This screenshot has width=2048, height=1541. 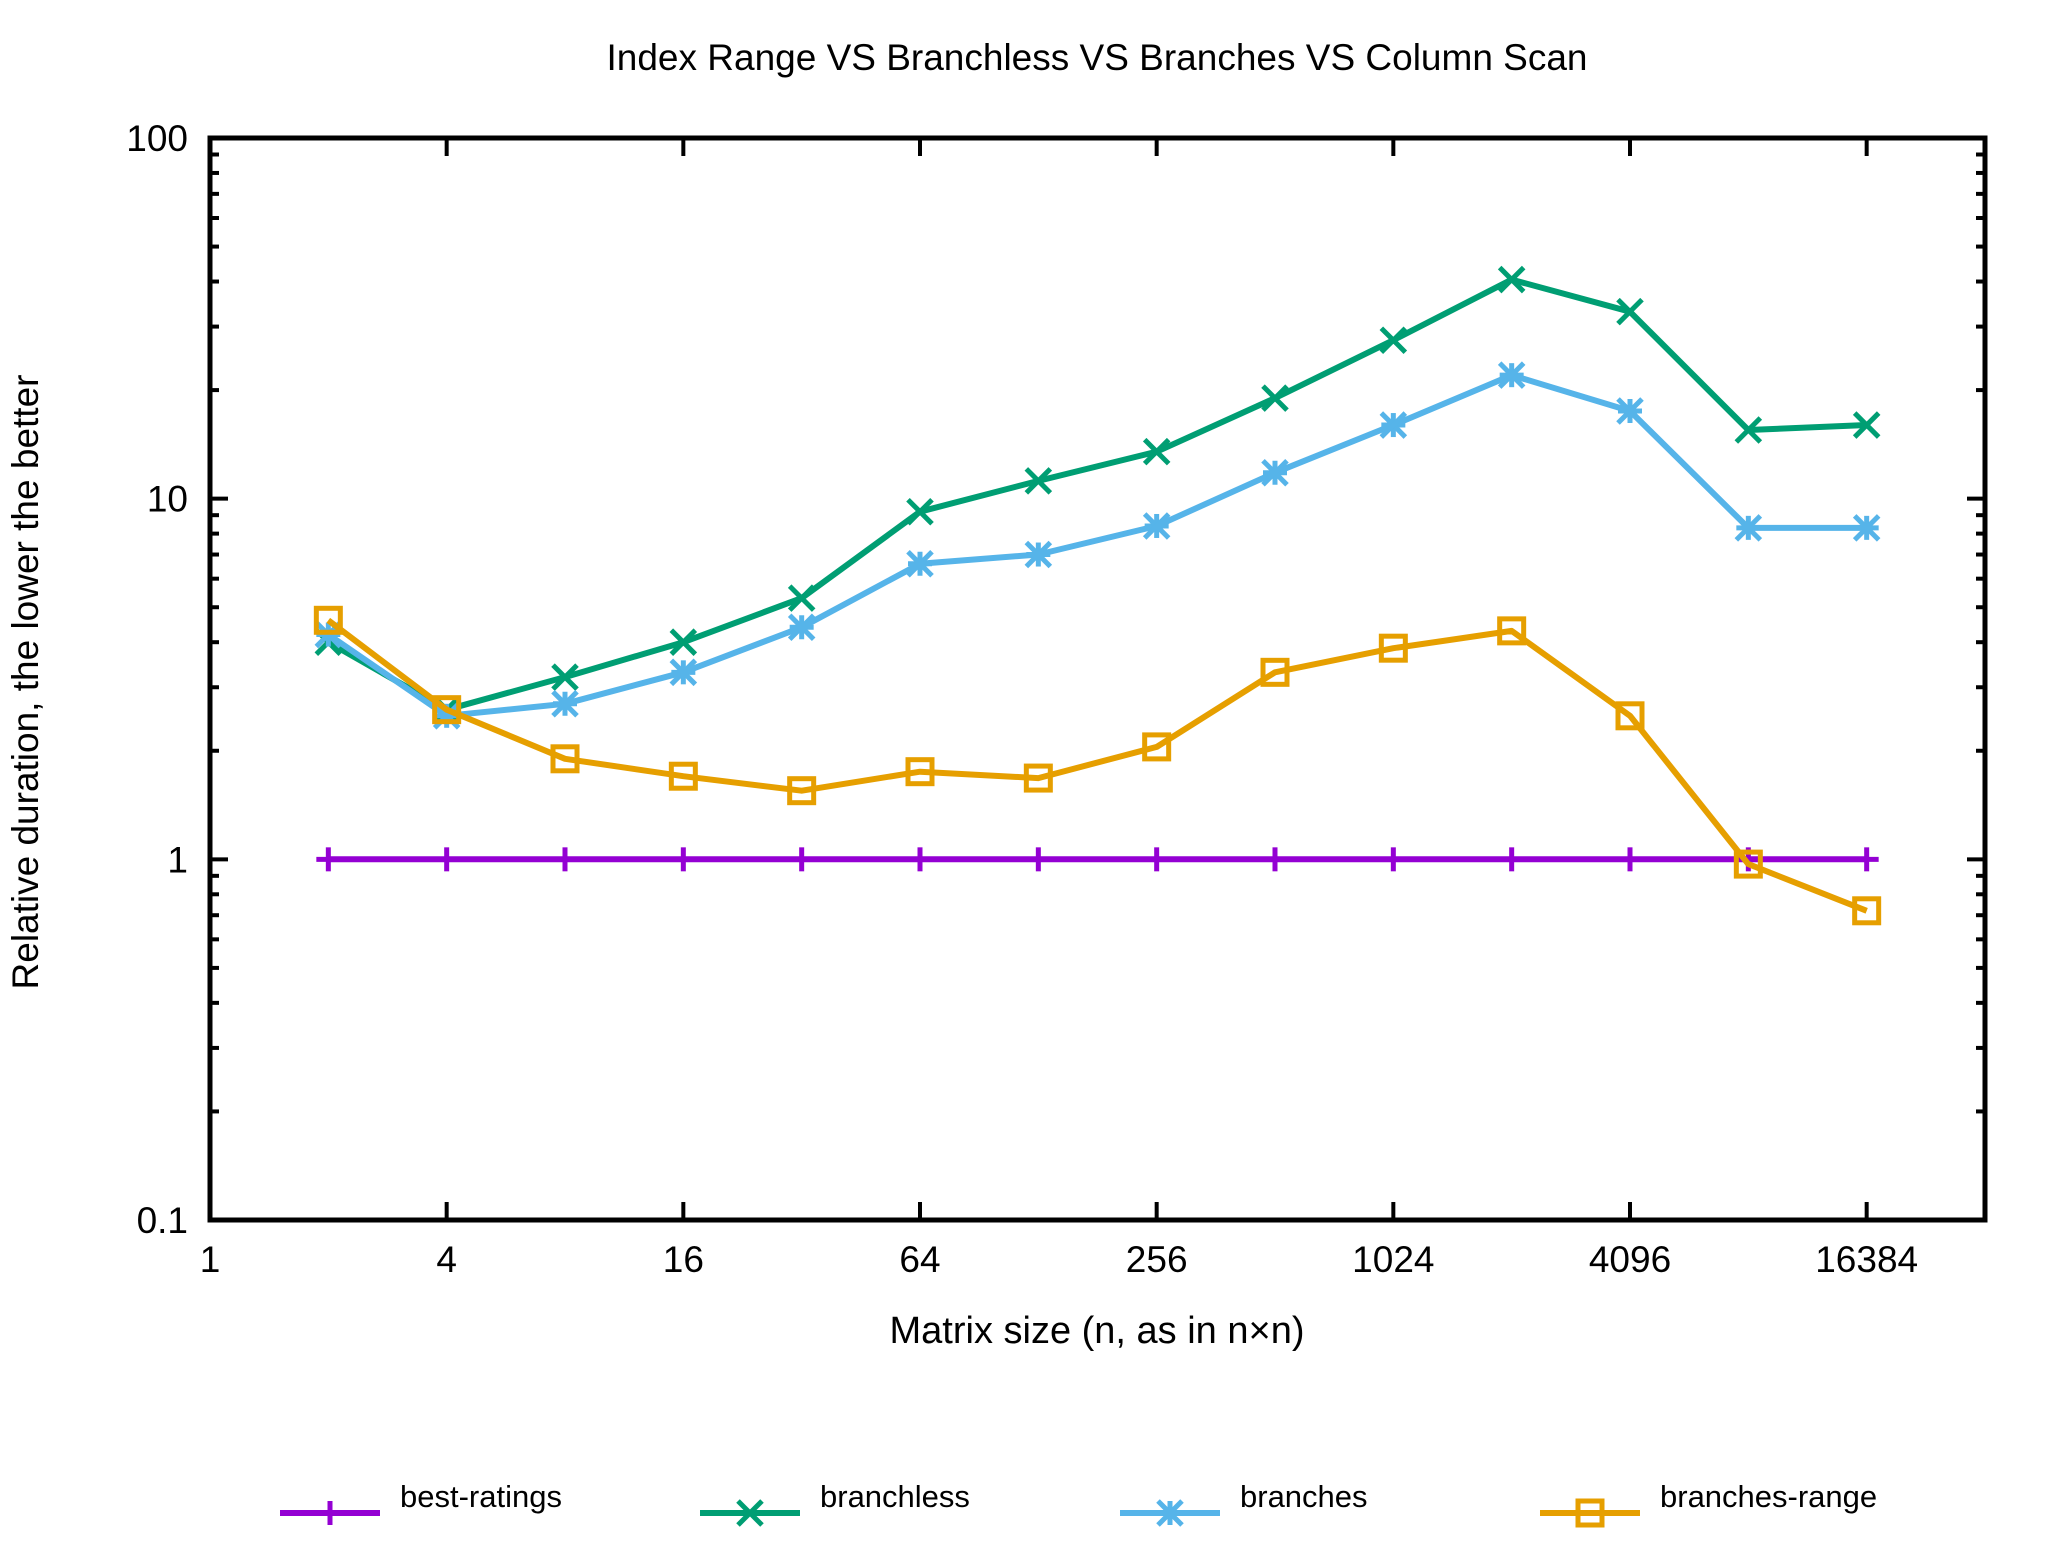 I want to click on x-tick-label: 4096, so click(x=1630, y=1259).